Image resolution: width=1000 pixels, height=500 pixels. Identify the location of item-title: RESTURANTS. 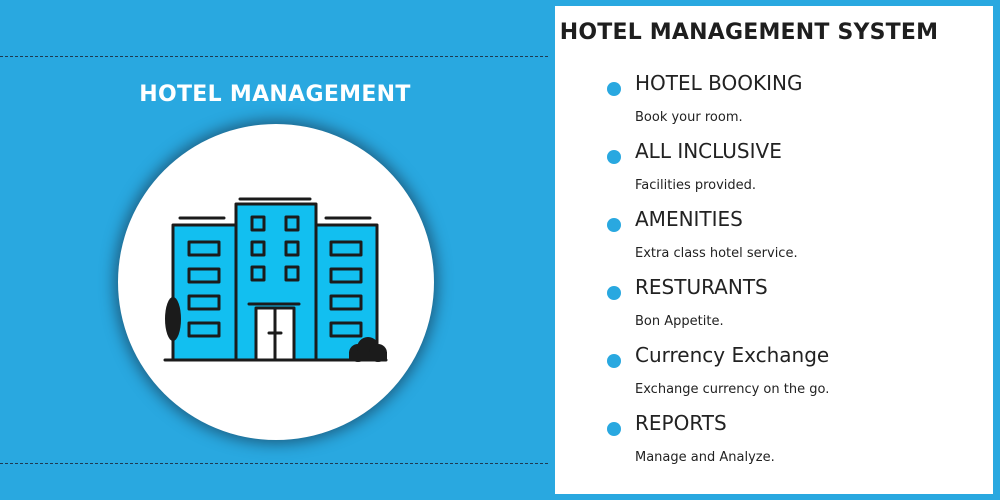
(701, 287).